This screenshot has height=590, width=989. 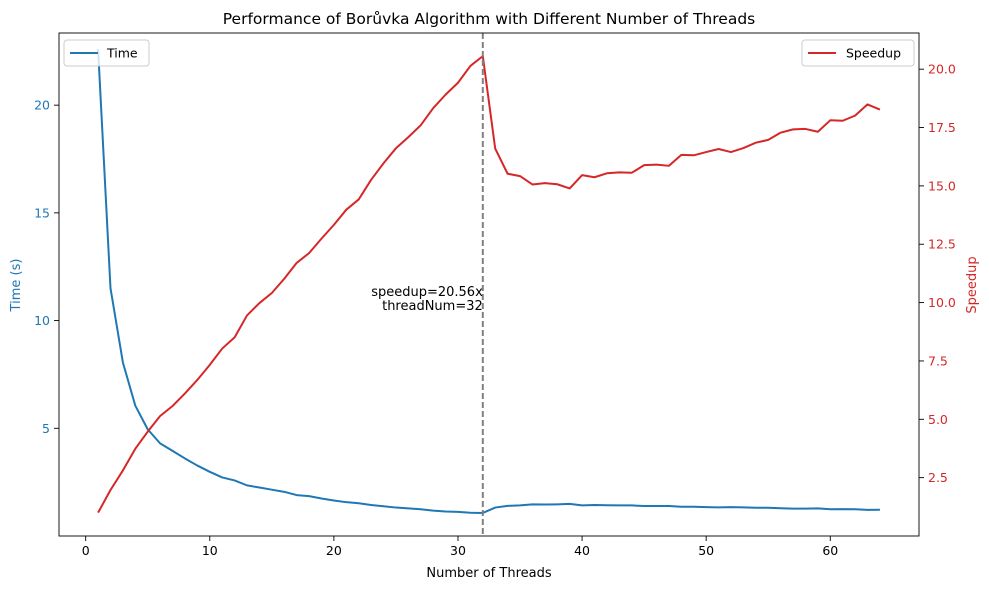 What do you see at coordinates (706, 550) in the screenshot?
I see `x-tick-label: 50` at bounding box center [706, 550].